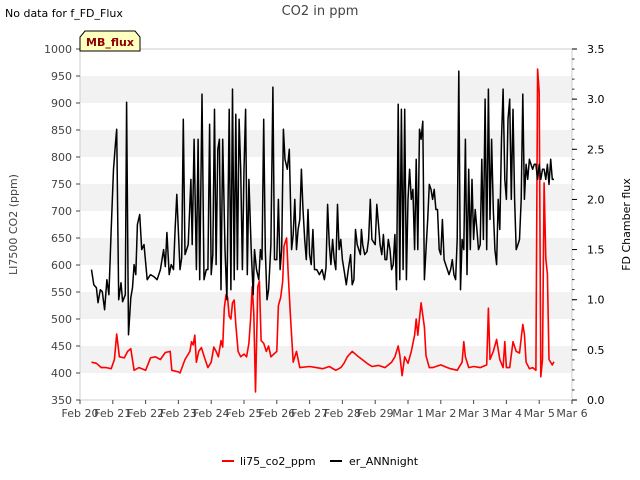 The image size is (640, 480). Describe the element at coordinates (596, 149) in the screenshot. I see `y2-tick-label: 2.5` at that location.